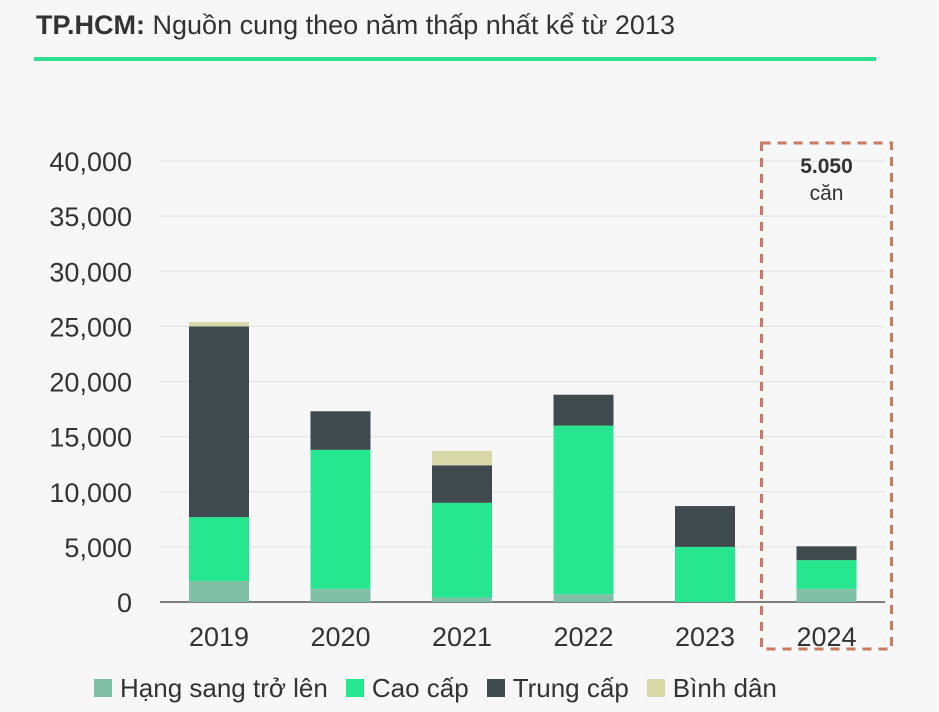  Describe the element at coordinates (219, 637) in the screenshot. I see `x-tick-label: 2019` at that location.